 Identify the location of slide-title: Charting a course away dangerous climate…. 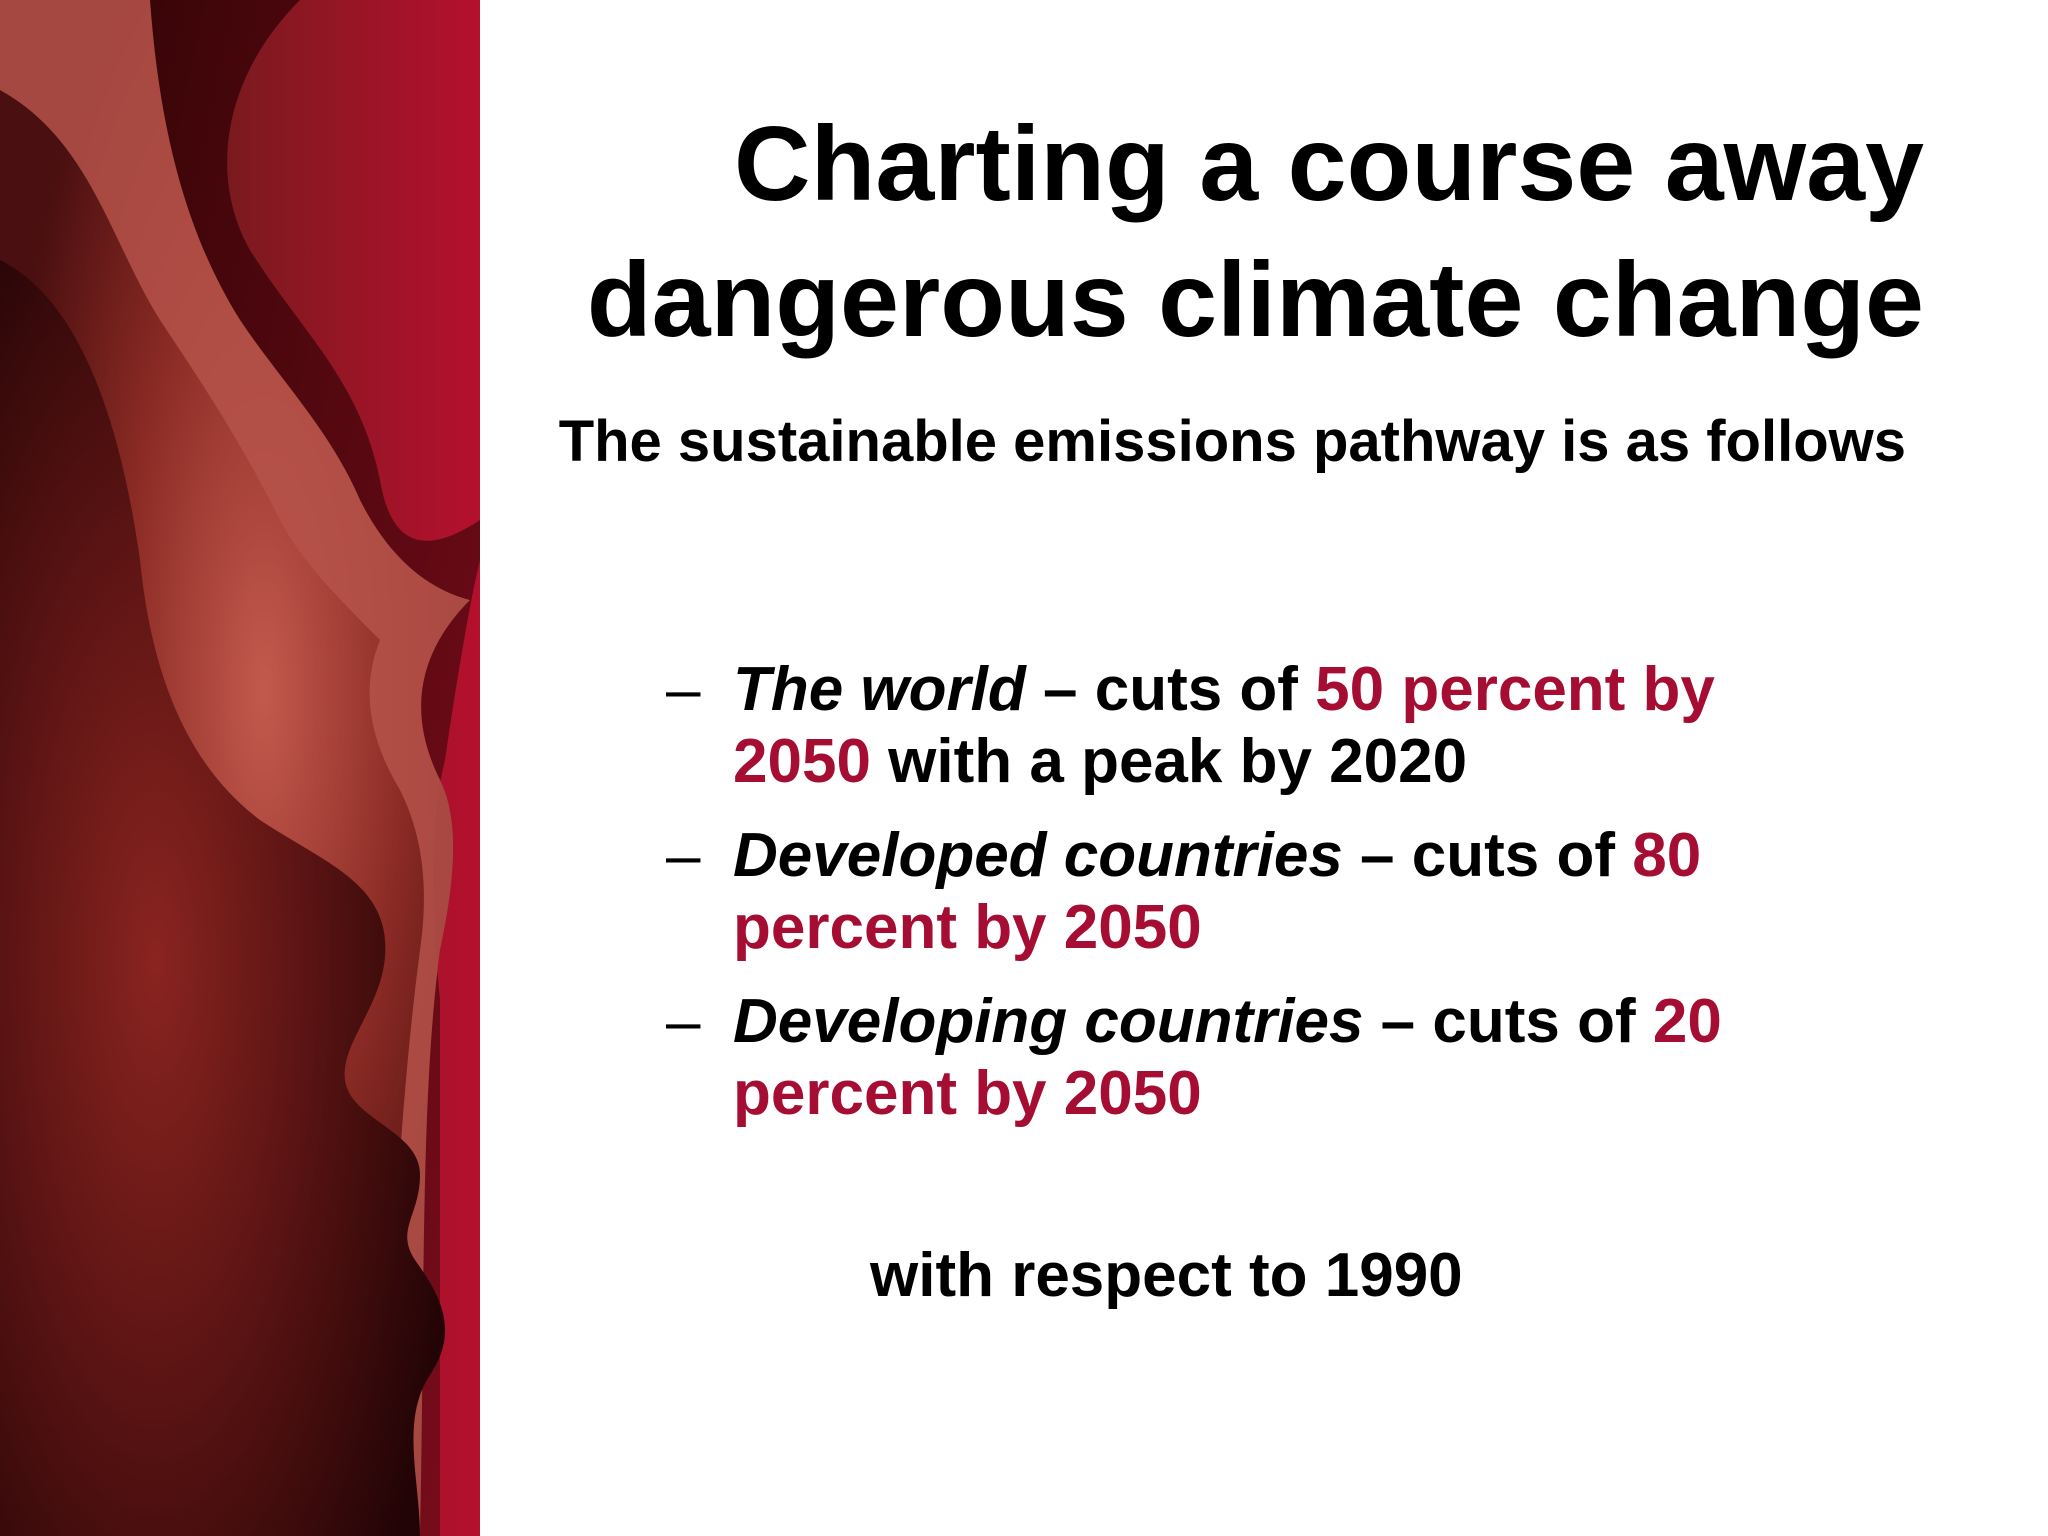
(1255, 232).